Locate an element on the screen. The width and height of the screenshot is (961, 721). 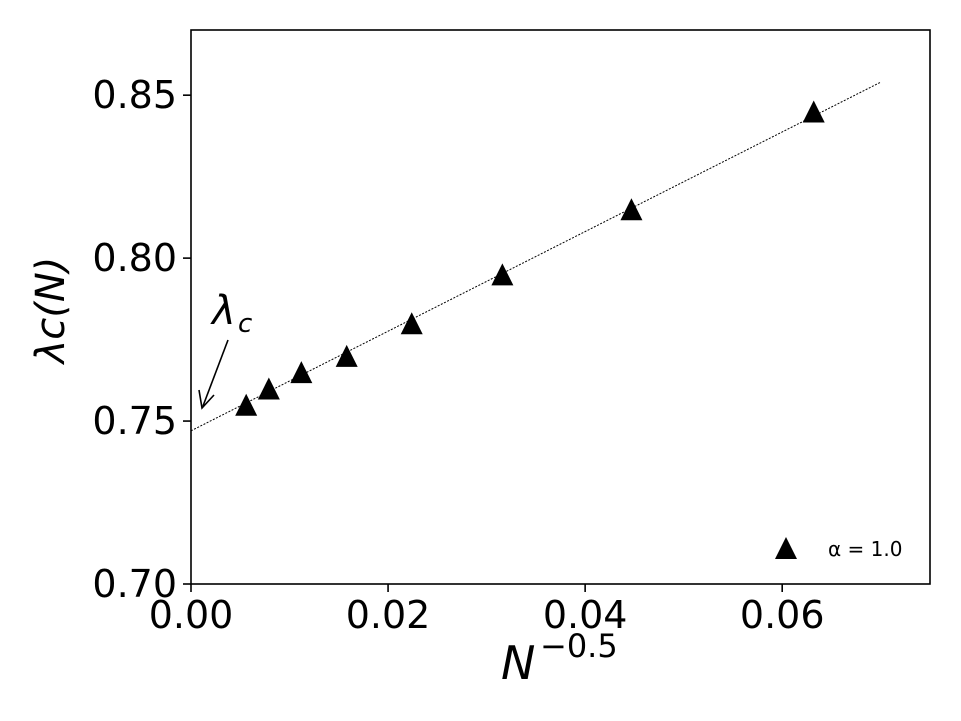
legend-label: α = 1.0 is located at coordinates (865, 549).